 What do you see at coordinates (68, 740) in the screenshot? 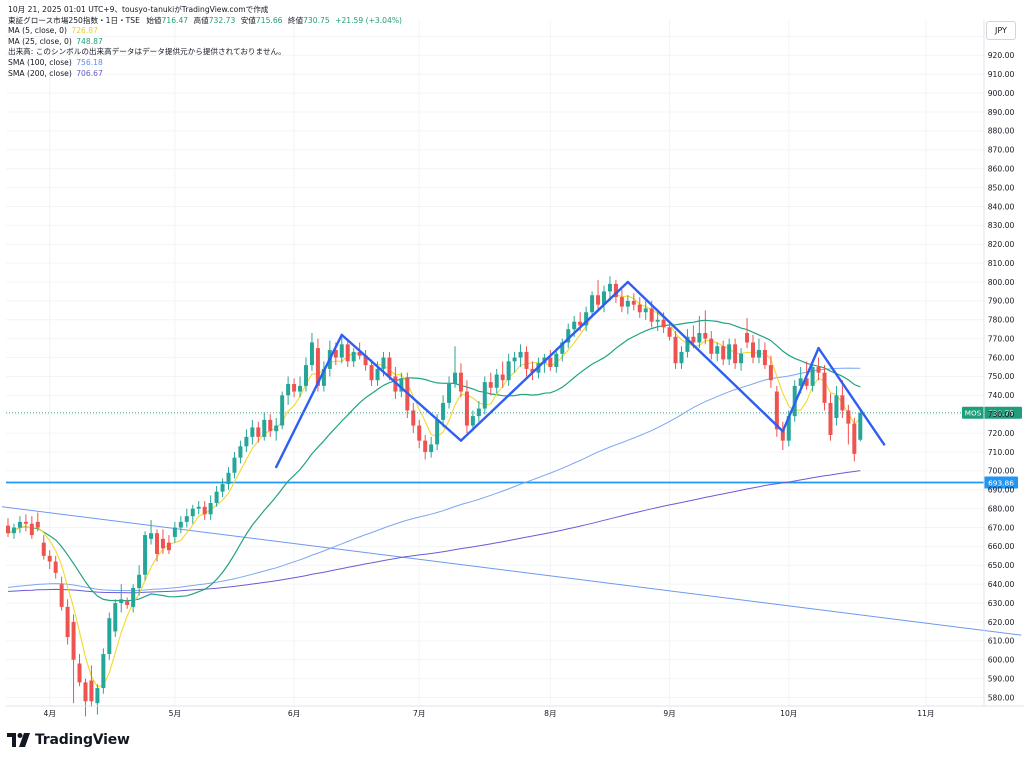
I see `tradingview-logo: TradingView` at bounding box center [68, 740].